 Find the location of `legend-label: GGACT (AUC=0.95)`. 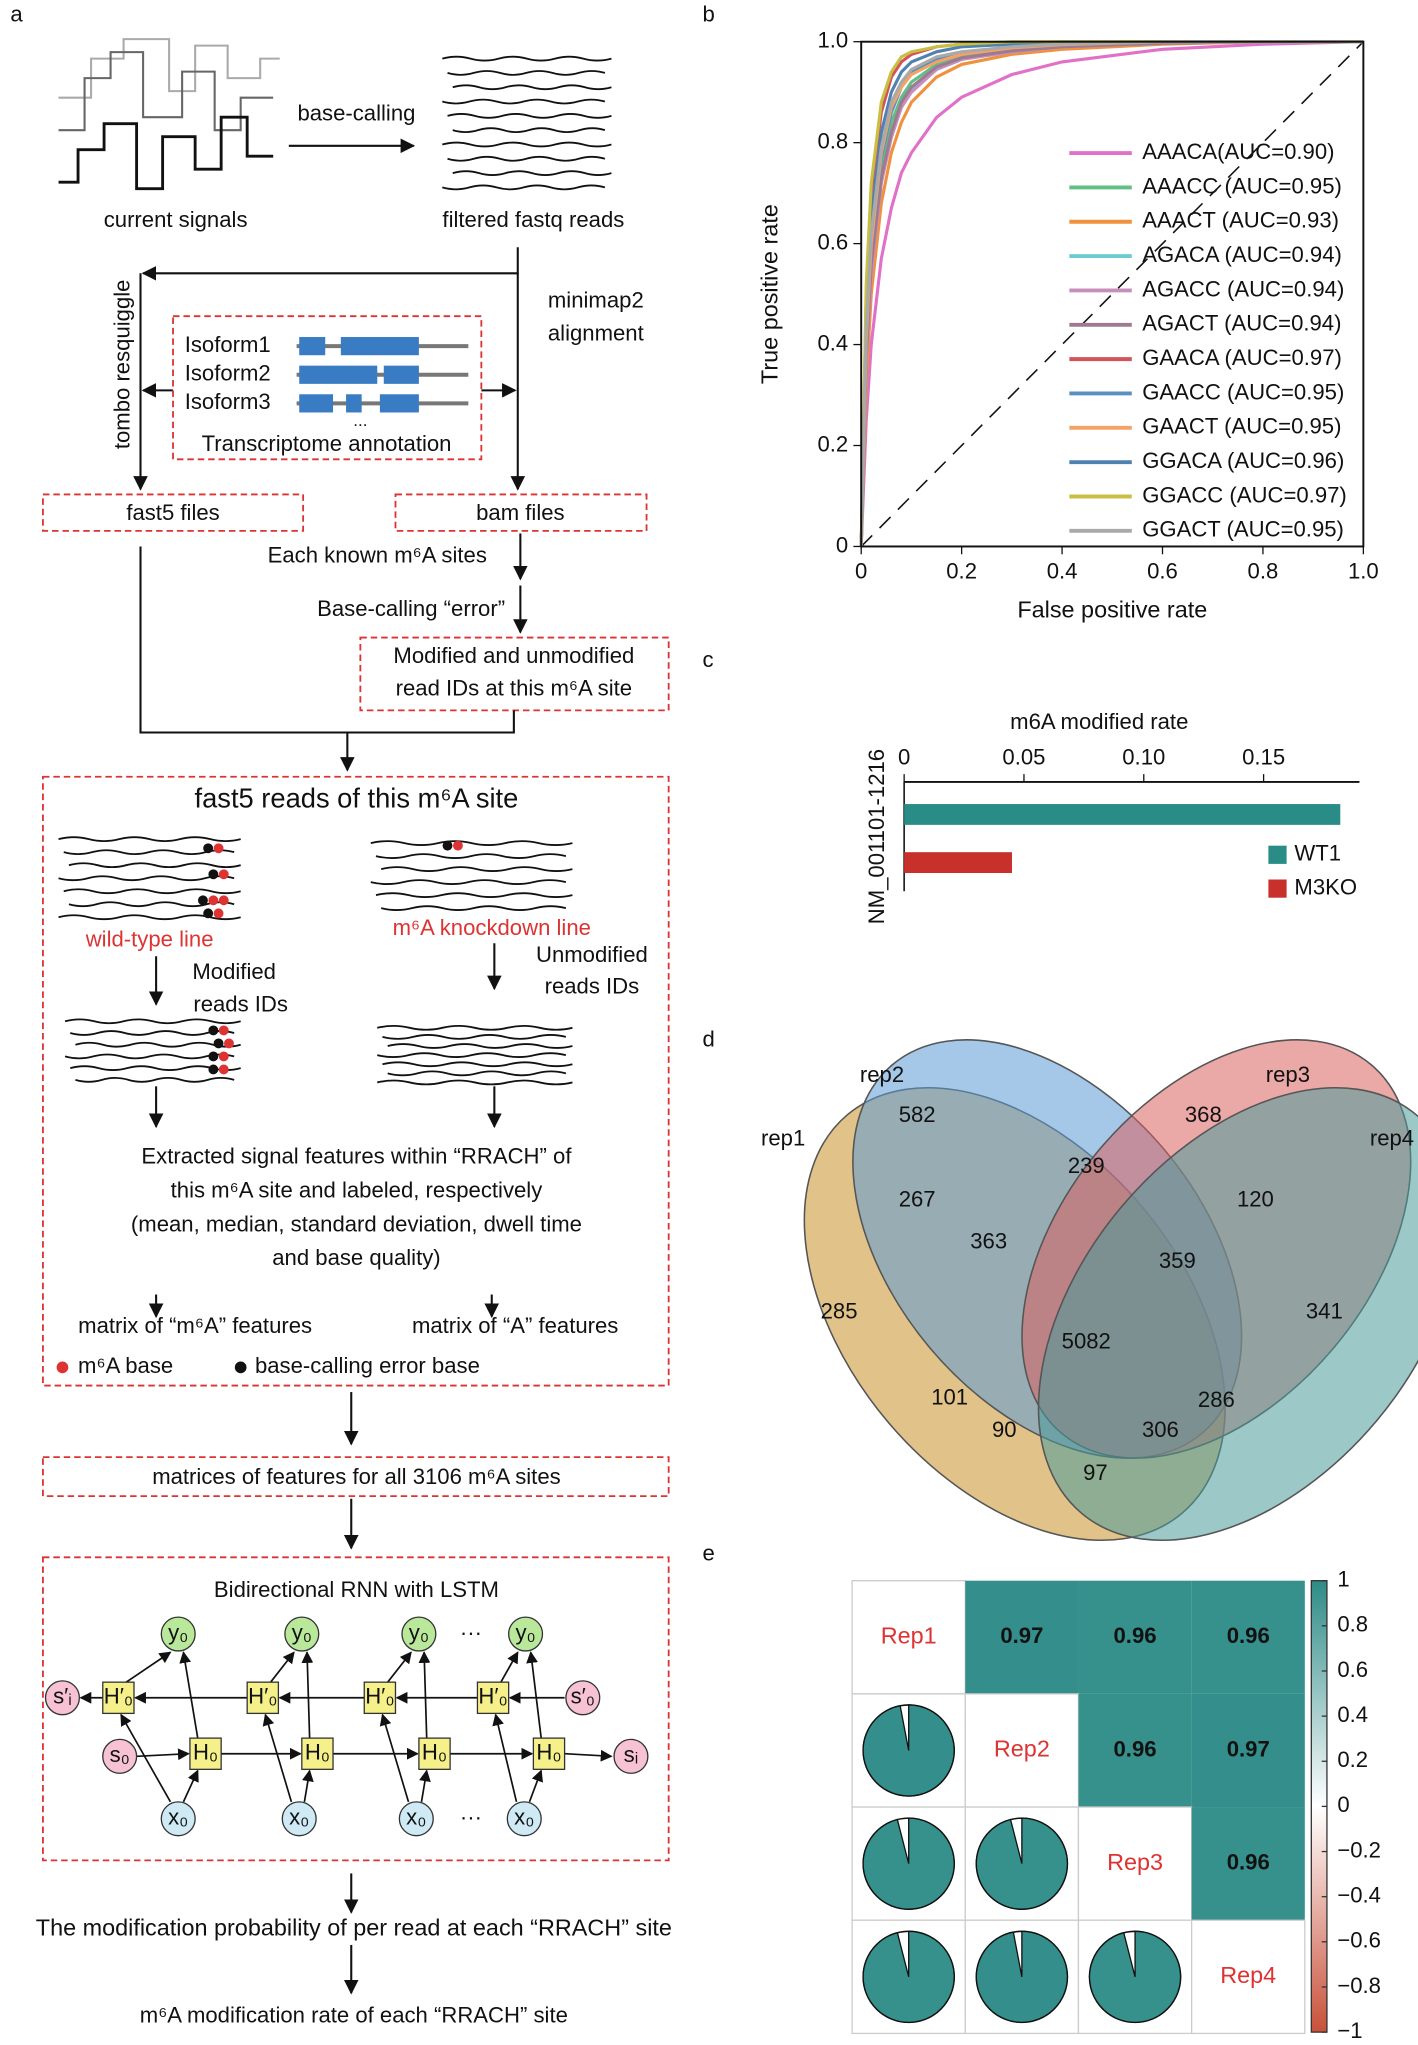

legend-label: GGACT (AUC=0.95) is located at coordinates (1243, 529).